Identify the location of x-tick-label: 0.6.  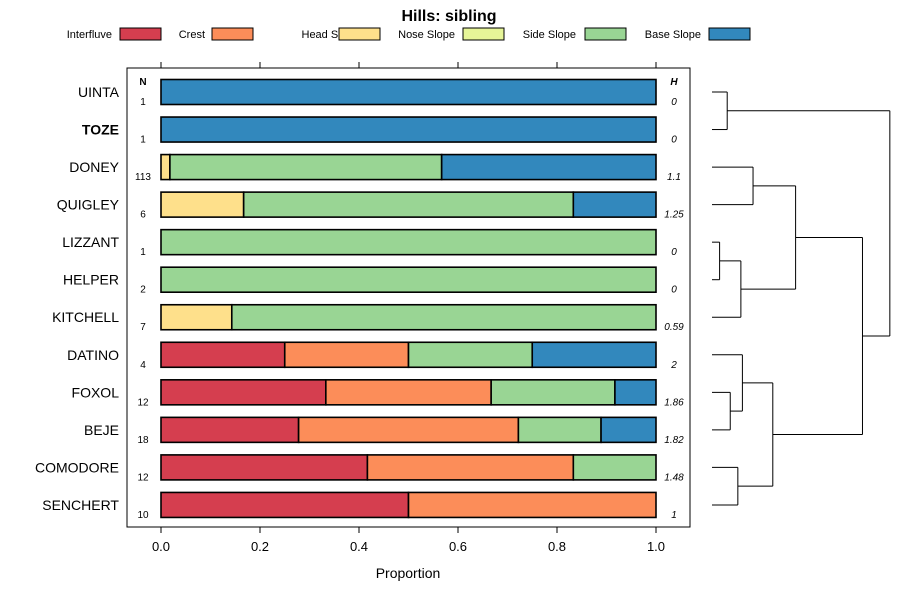
(458, 546).